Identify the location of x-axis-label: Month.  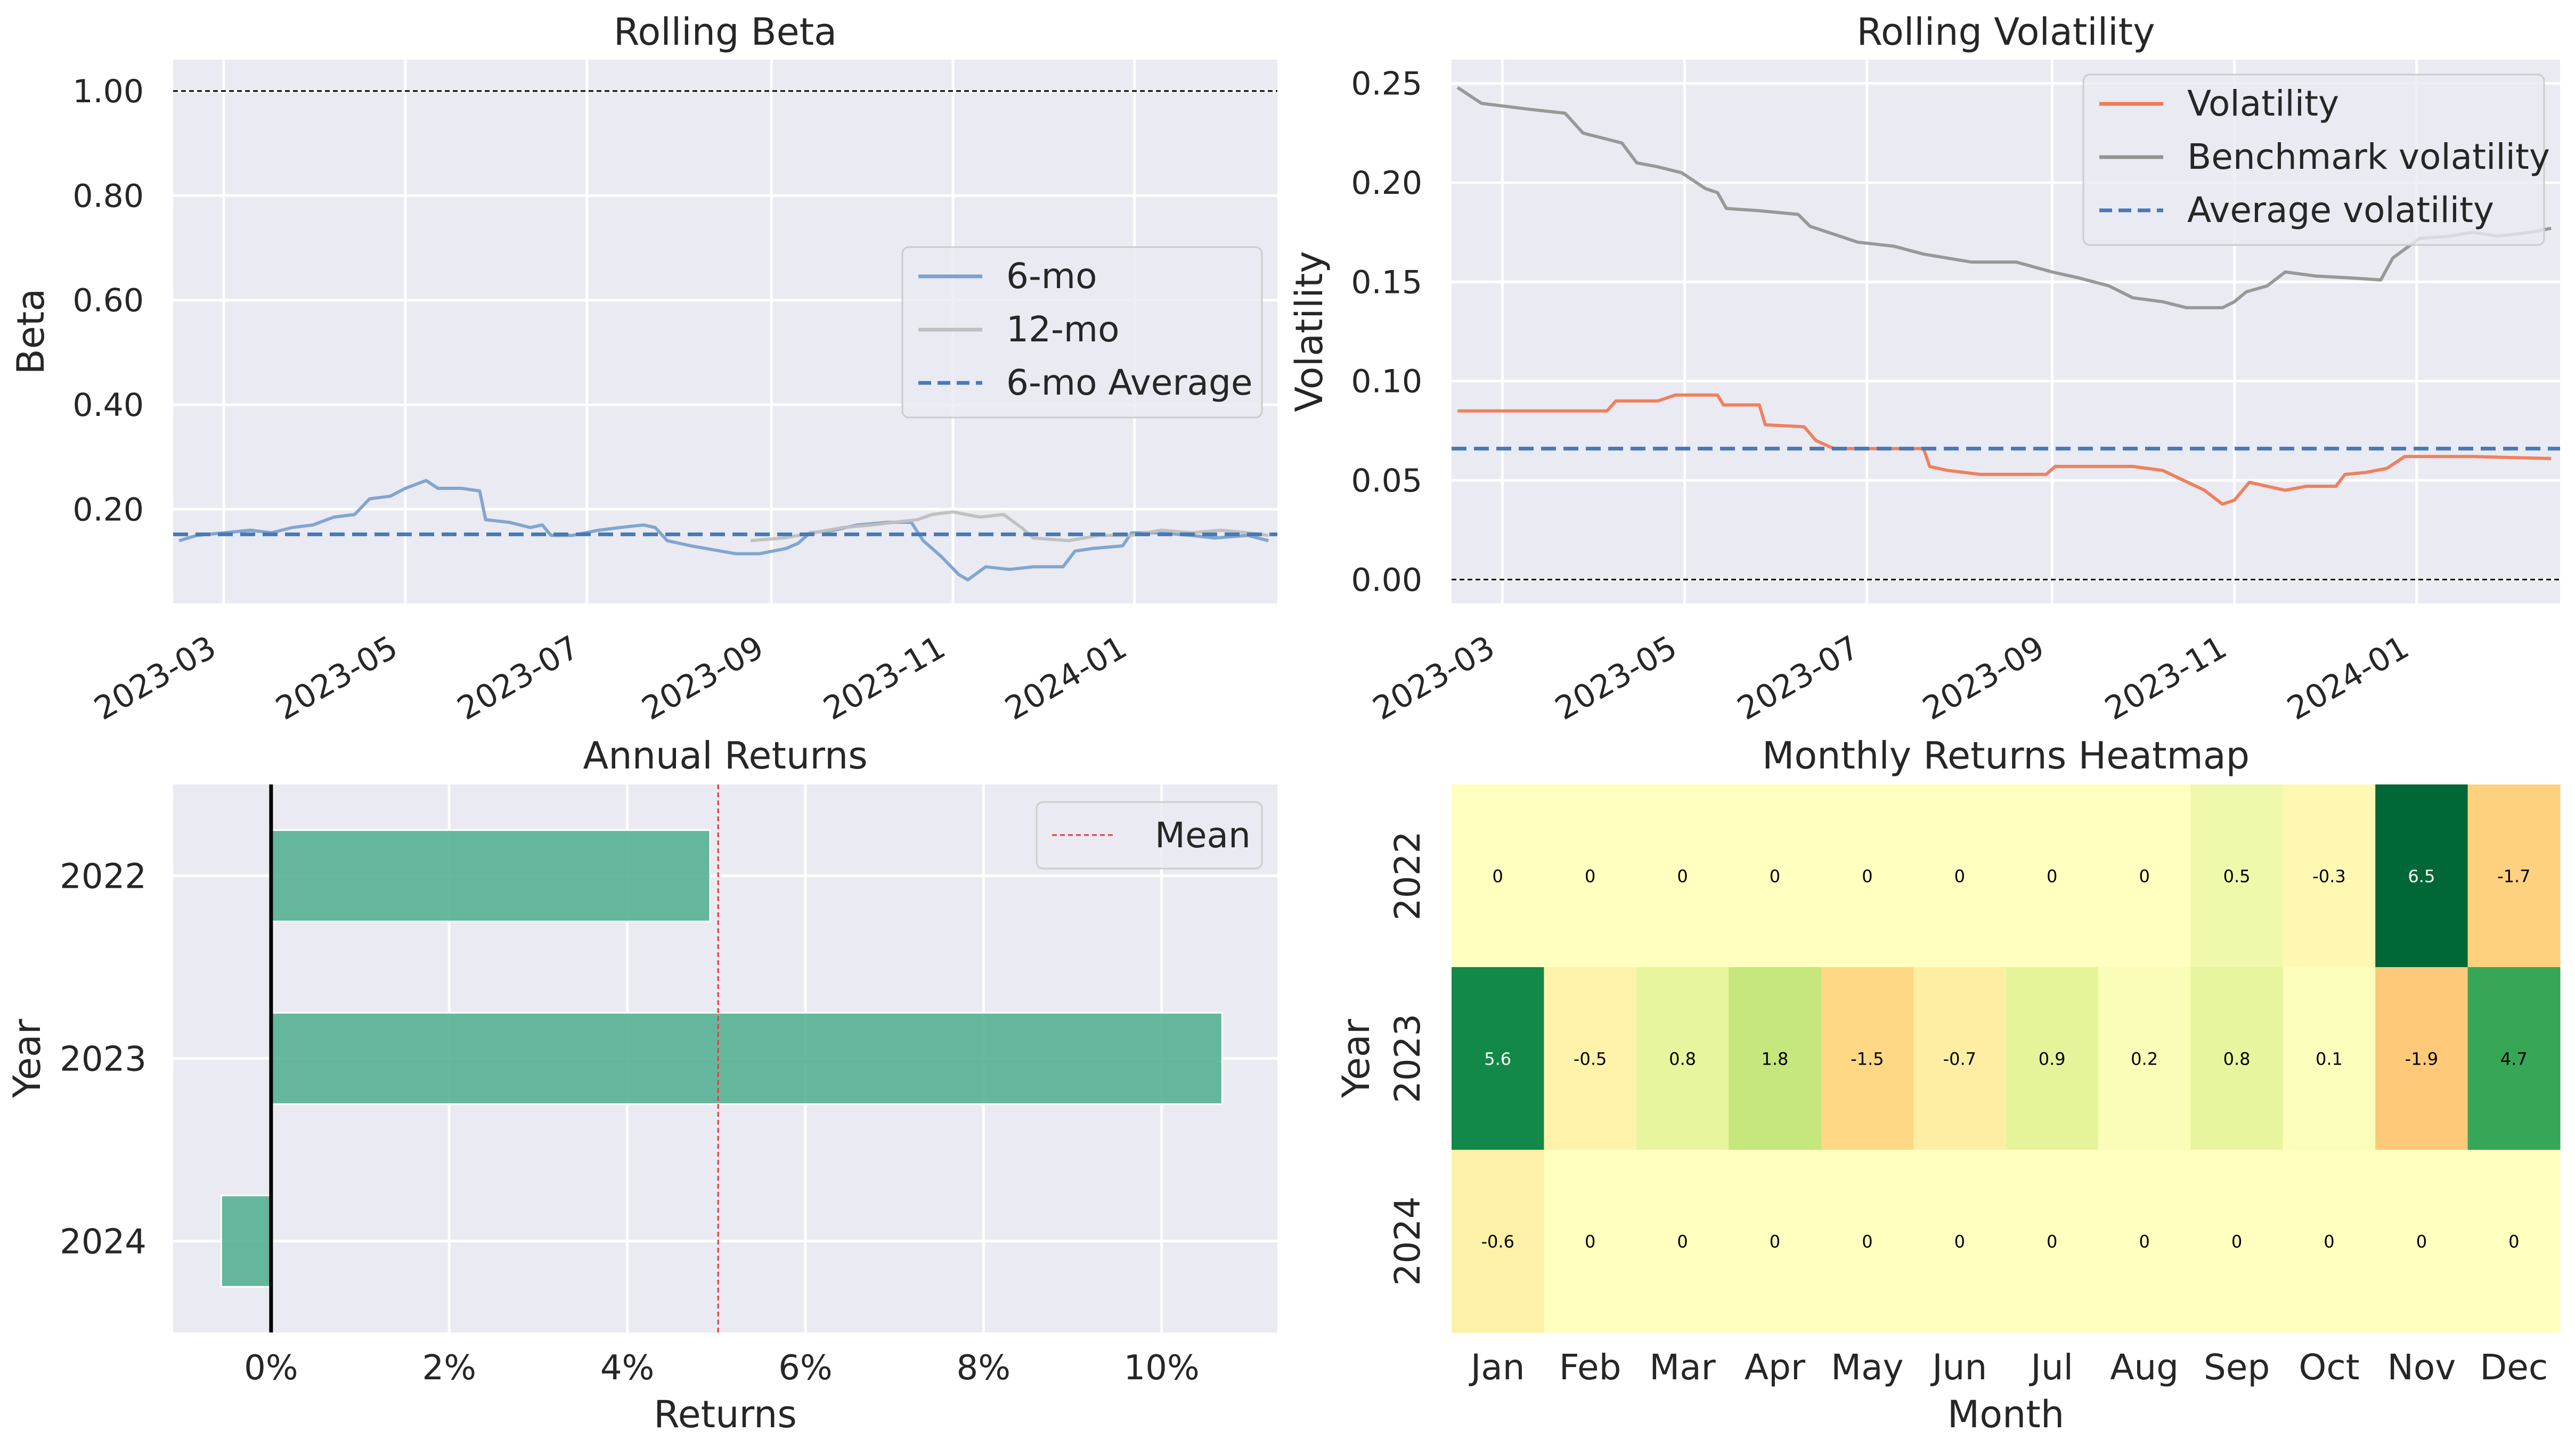
(2005, 1414).